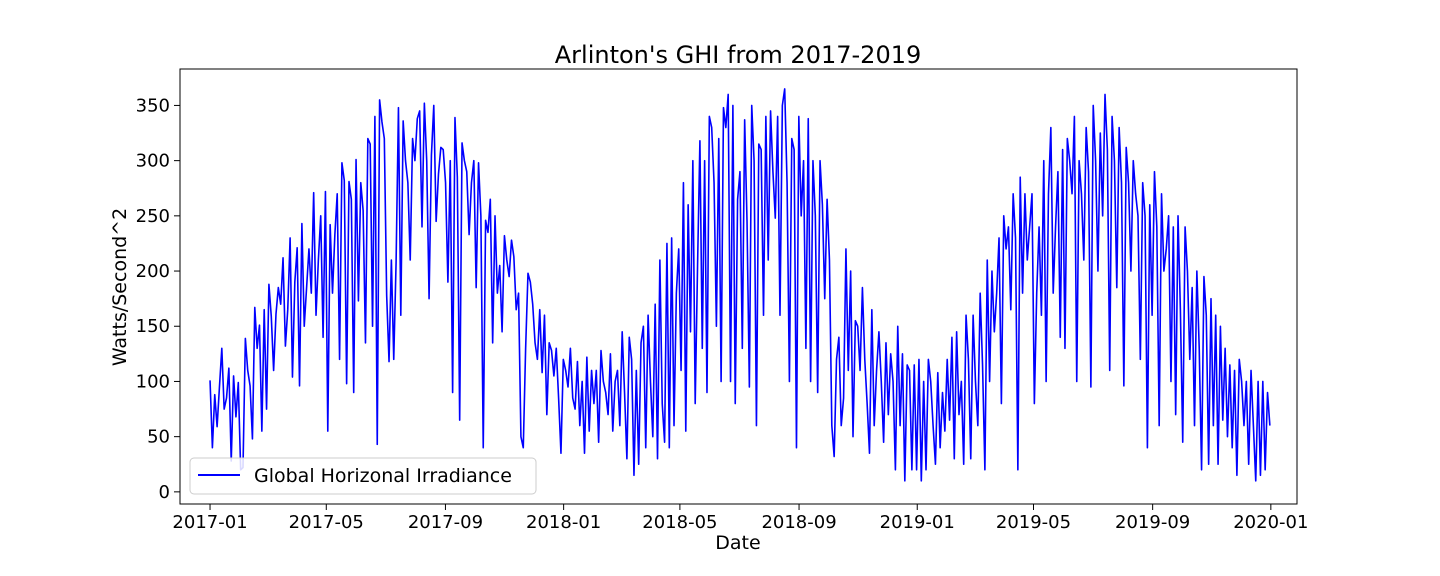 This screenshot has width=1440, height=576. I want to click on x-tick-label: 2019-01, so click(917, 522).